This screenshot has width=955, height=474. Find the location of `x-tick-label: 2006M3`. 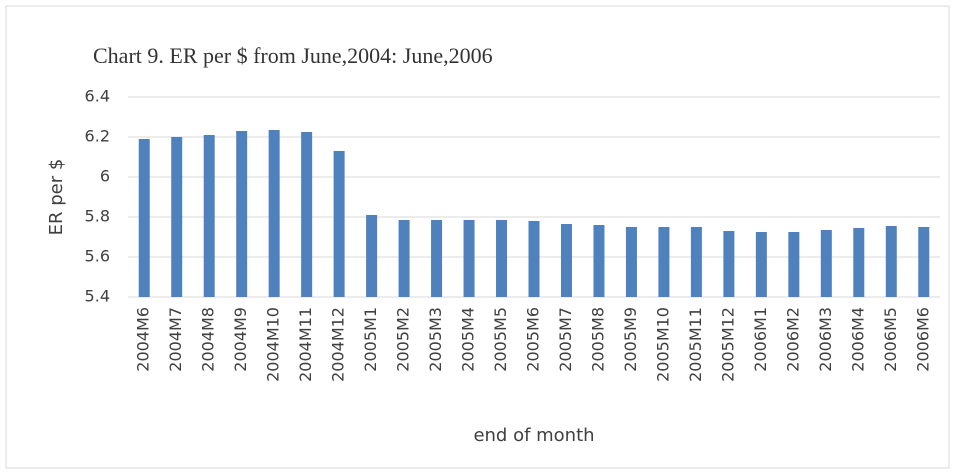

x-tick-label: 2006M3 is located at coordinates (825, 339).